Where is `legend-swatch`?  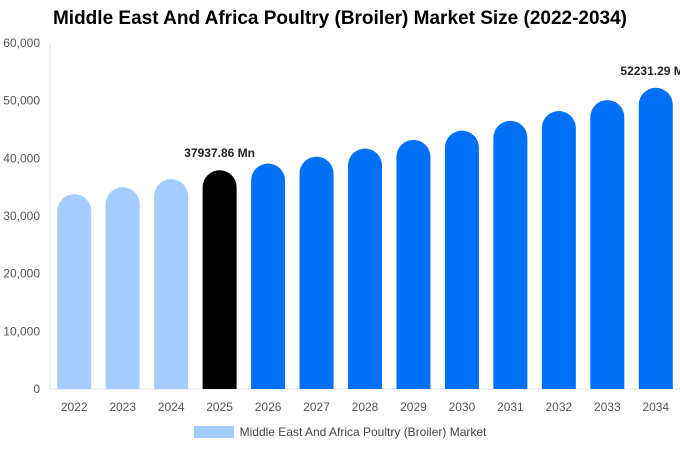
legend-swatch is located at coordinates (213, 432).